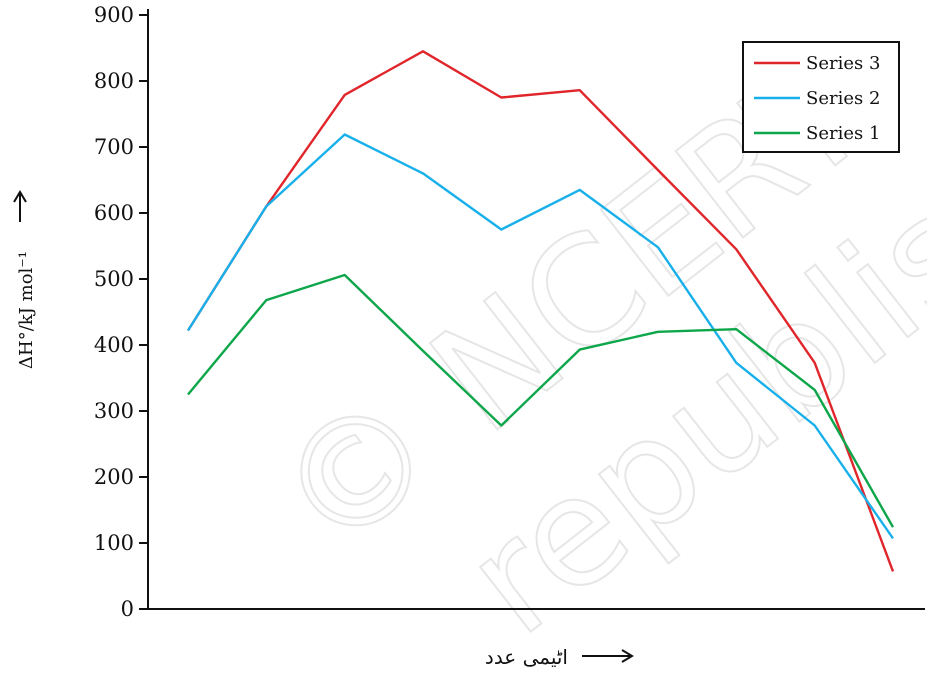 Image resolution: width=927 pixels, height=673 pixels. Describe the element at coordinates (114, 213) in the screenshot. I see `y-tick-label: 600` at that location.